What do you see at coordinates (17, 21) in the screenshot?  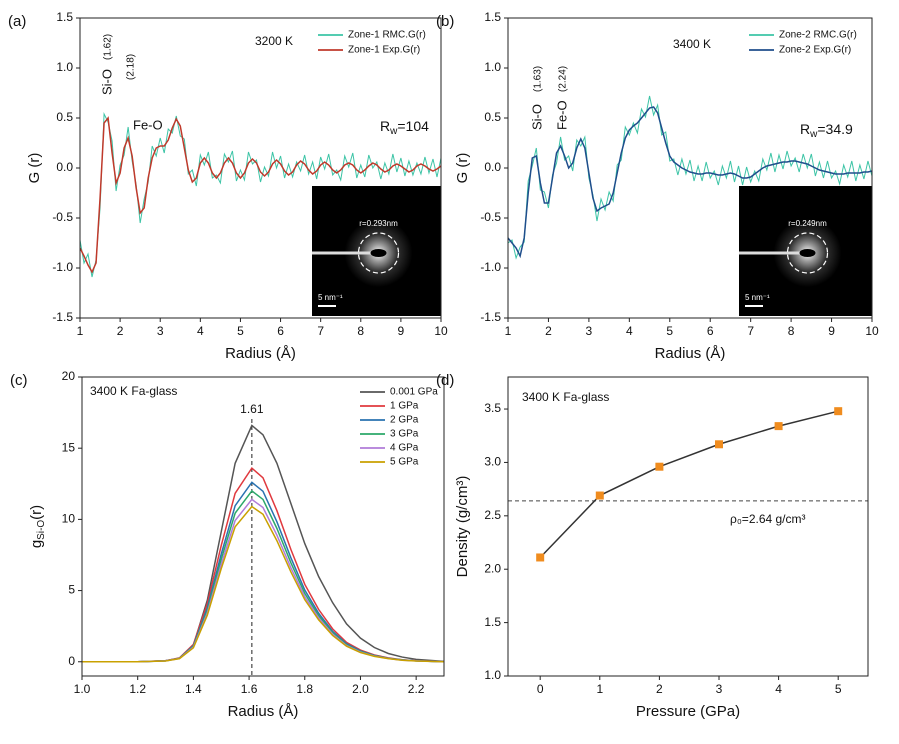 I see `panel-label: (a)` at bounding box center [17, 21].